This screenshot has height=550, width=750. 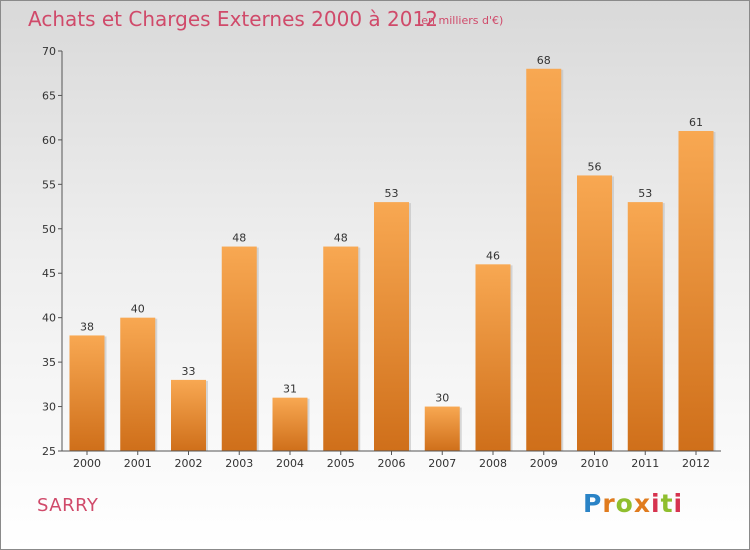 I want to click on data-label: 38, so click(x=87, y=326).